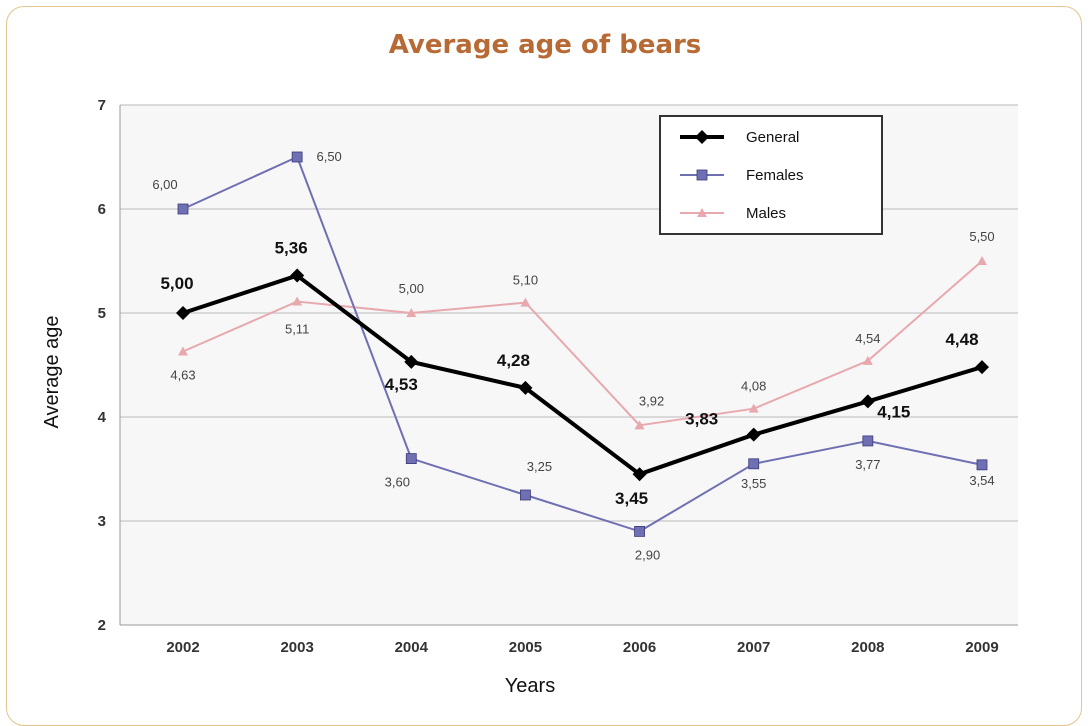  I want to click on data-label-females: 3,54, so click(981, 480).